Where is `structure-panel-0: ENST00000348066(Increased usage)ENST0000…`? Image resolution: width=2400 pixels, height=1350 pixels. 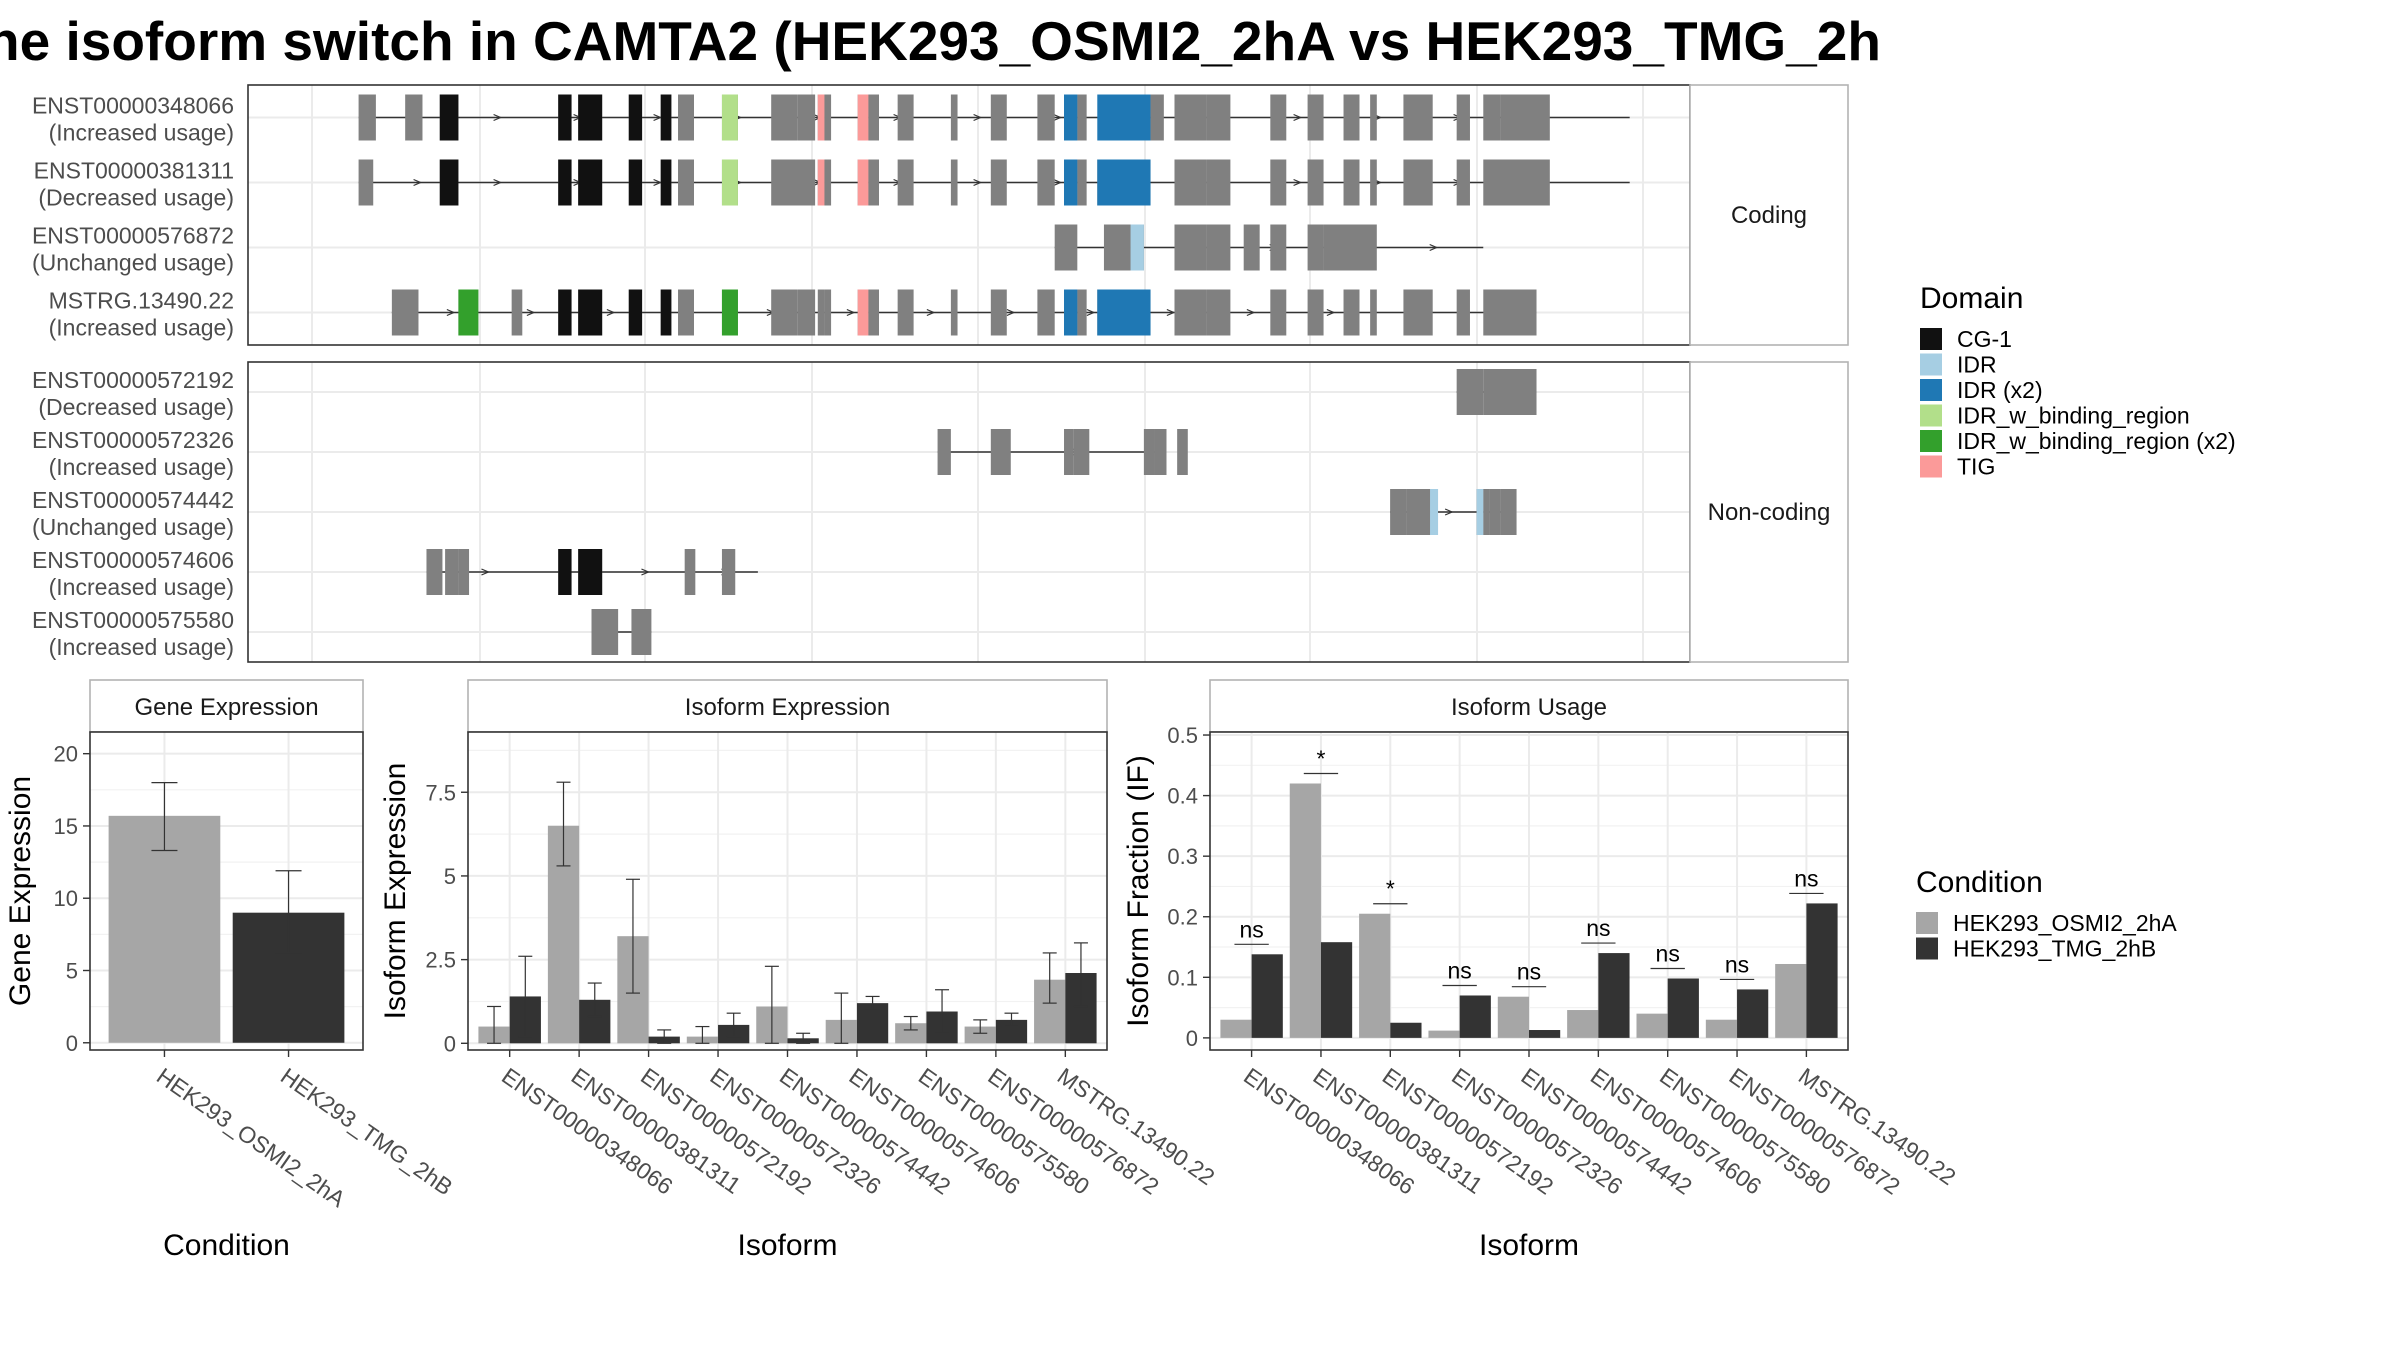
structure-panel-0: ENST00000348066(Increased usage)ENST0000… is located at coordinates (940, 215).